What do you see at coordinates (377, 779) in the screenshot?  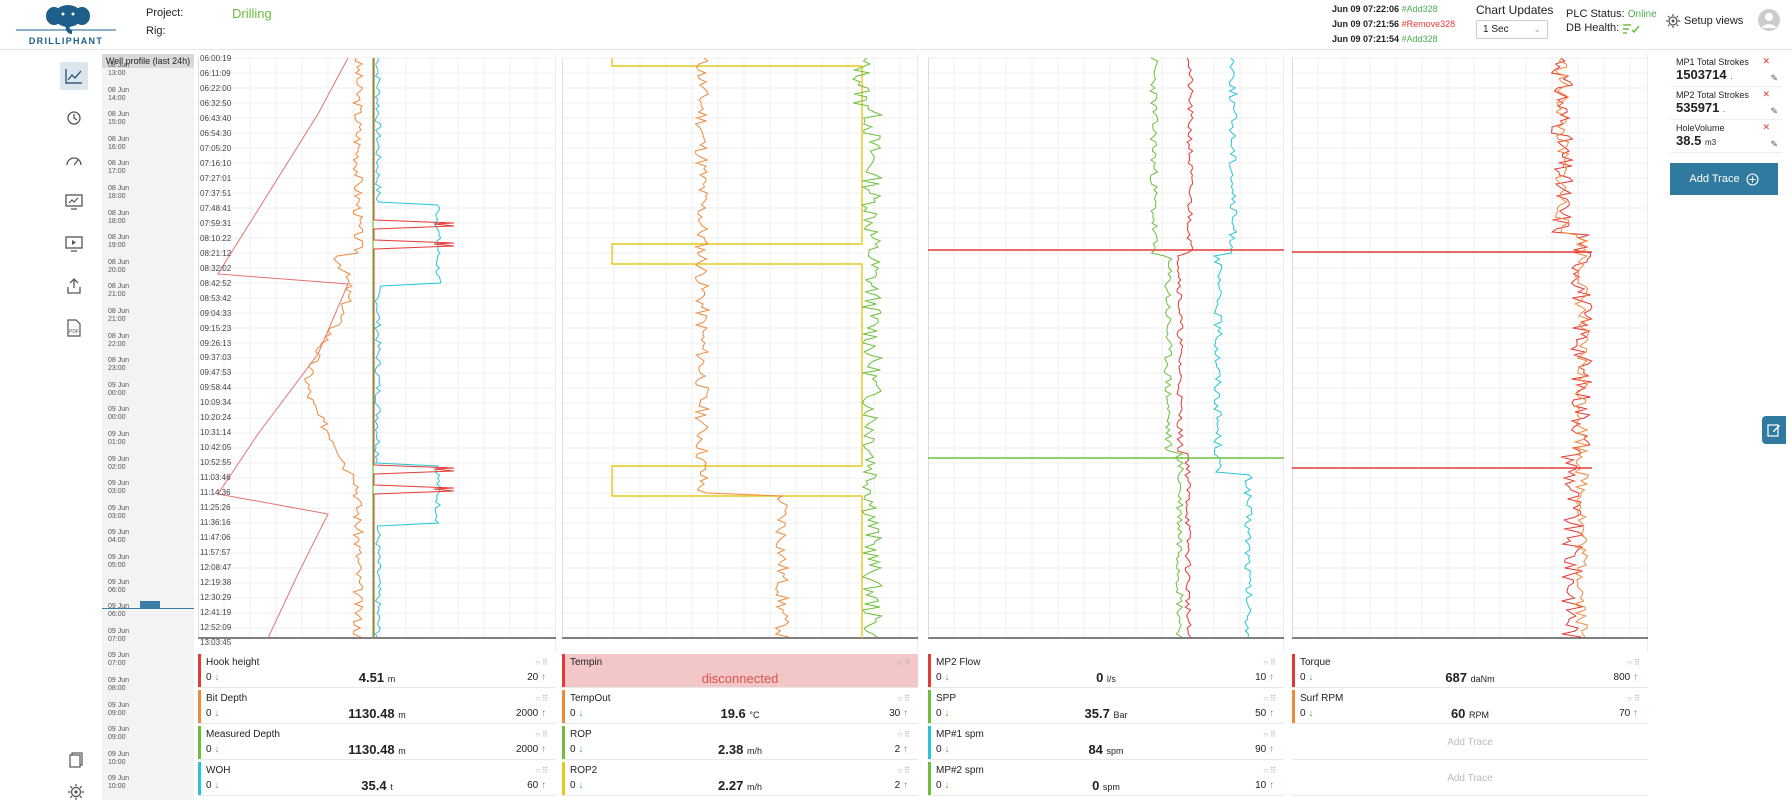 I see `trace-card: WOH ○ ⠿ 0 ↓ 35.4 t 60 ↑` at bounding box center [377, 779].